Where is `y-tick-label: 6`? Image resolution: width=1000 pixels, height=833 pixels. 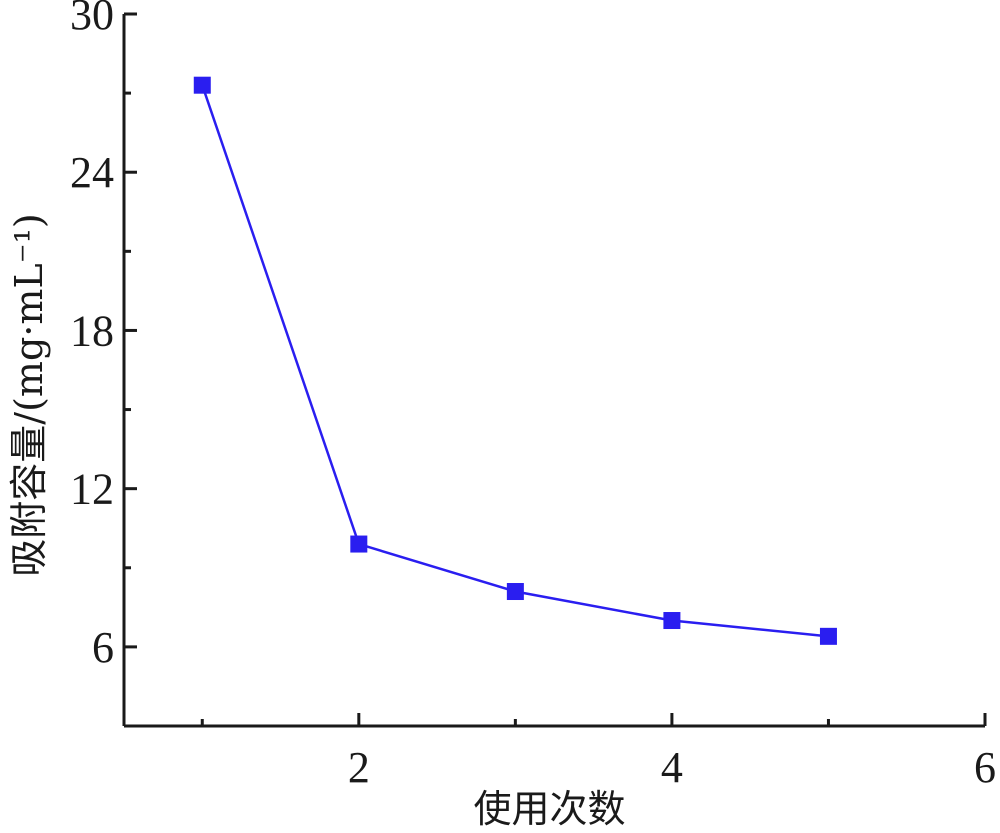
y-tick-label: 6 is located at coordinates (103, 647).